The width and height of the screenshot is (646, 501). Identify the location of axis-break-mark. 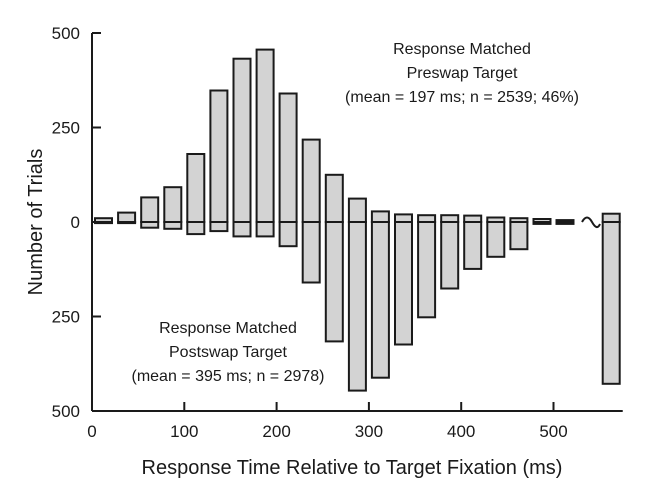
(591, 222).